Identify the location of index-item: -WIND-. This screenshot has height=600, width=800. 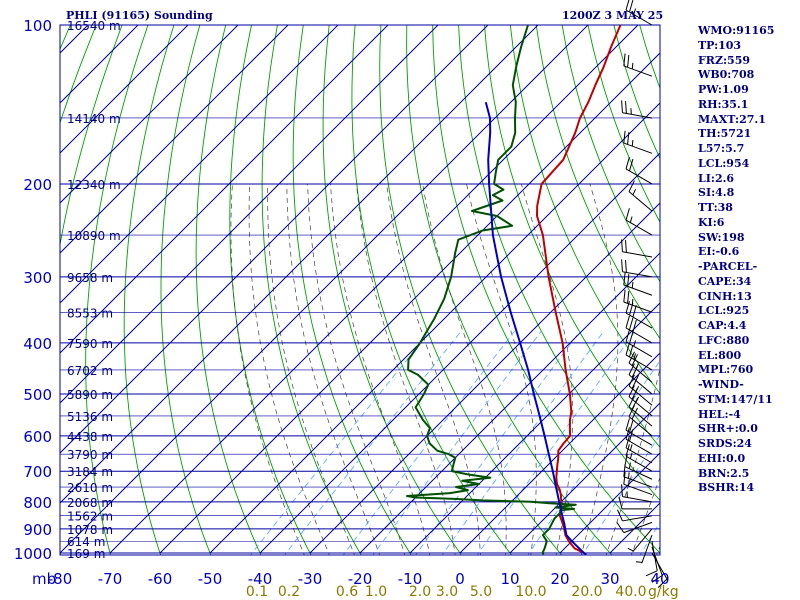
(721, 384).